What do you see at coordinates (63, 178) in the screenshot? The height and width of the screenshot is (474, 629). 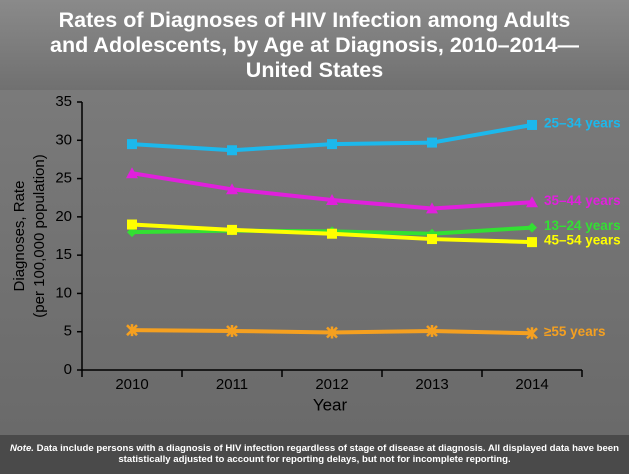 I see `y-tick-label: 25` at bounding box center [63, 178].